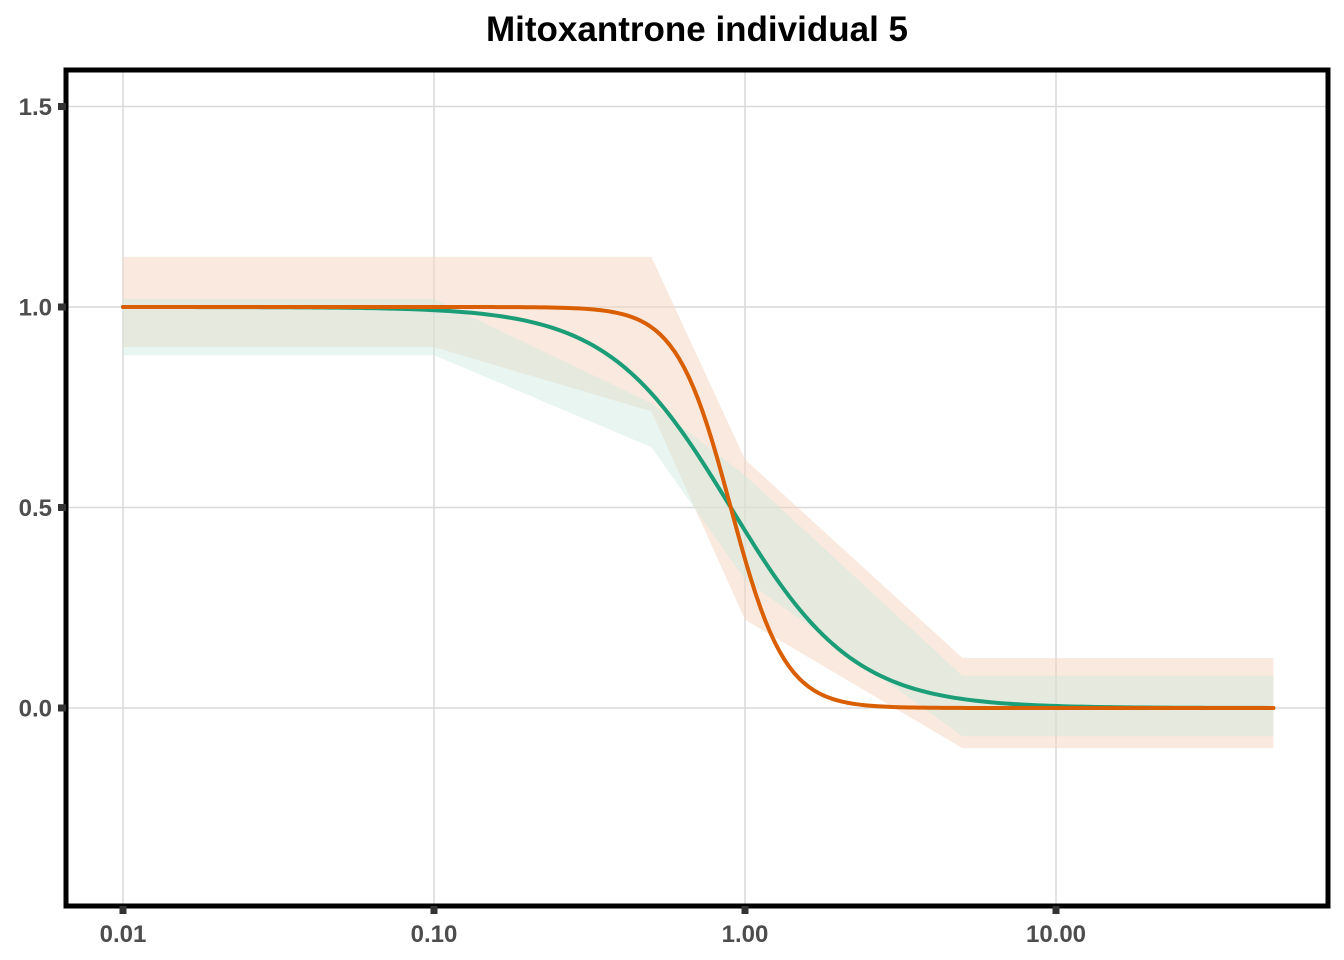 Image resolution: width=1344 pixels, height=960 pixels. Describe the element at coordinates (123, 934) in the screenshot. I see `x-tick-label: 0.01` at that location.